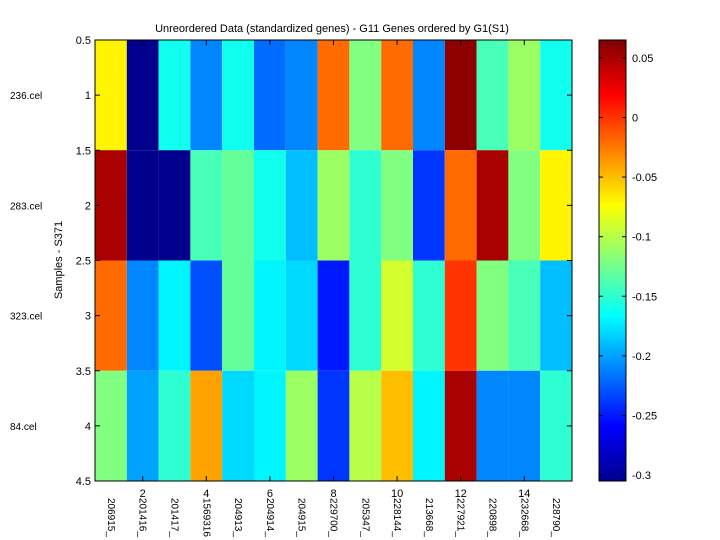 This screenshot has height=540, width=720. I want to click on column-label: 1569316, so click(205, 517).